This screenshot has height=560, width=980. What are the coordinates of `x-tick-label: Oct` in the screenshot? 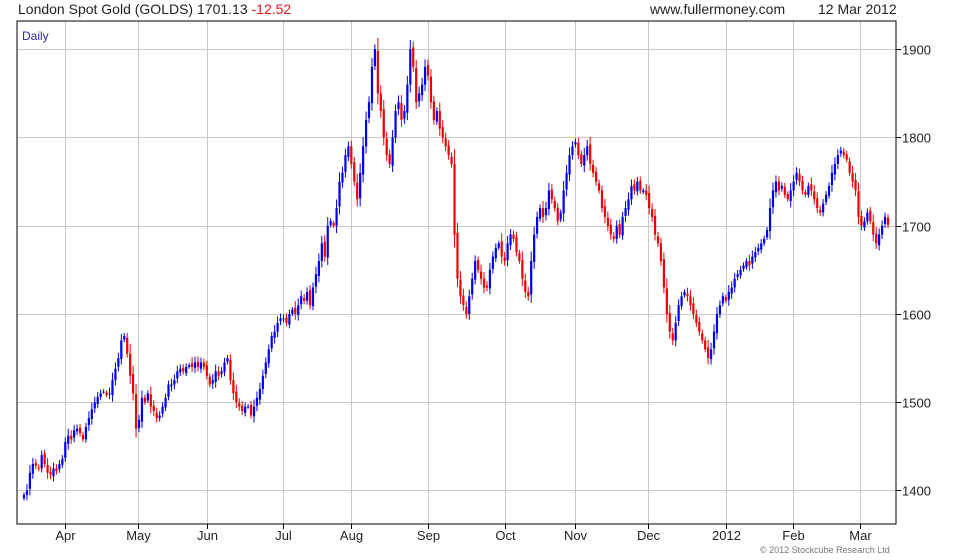 It's located at (505, 535).